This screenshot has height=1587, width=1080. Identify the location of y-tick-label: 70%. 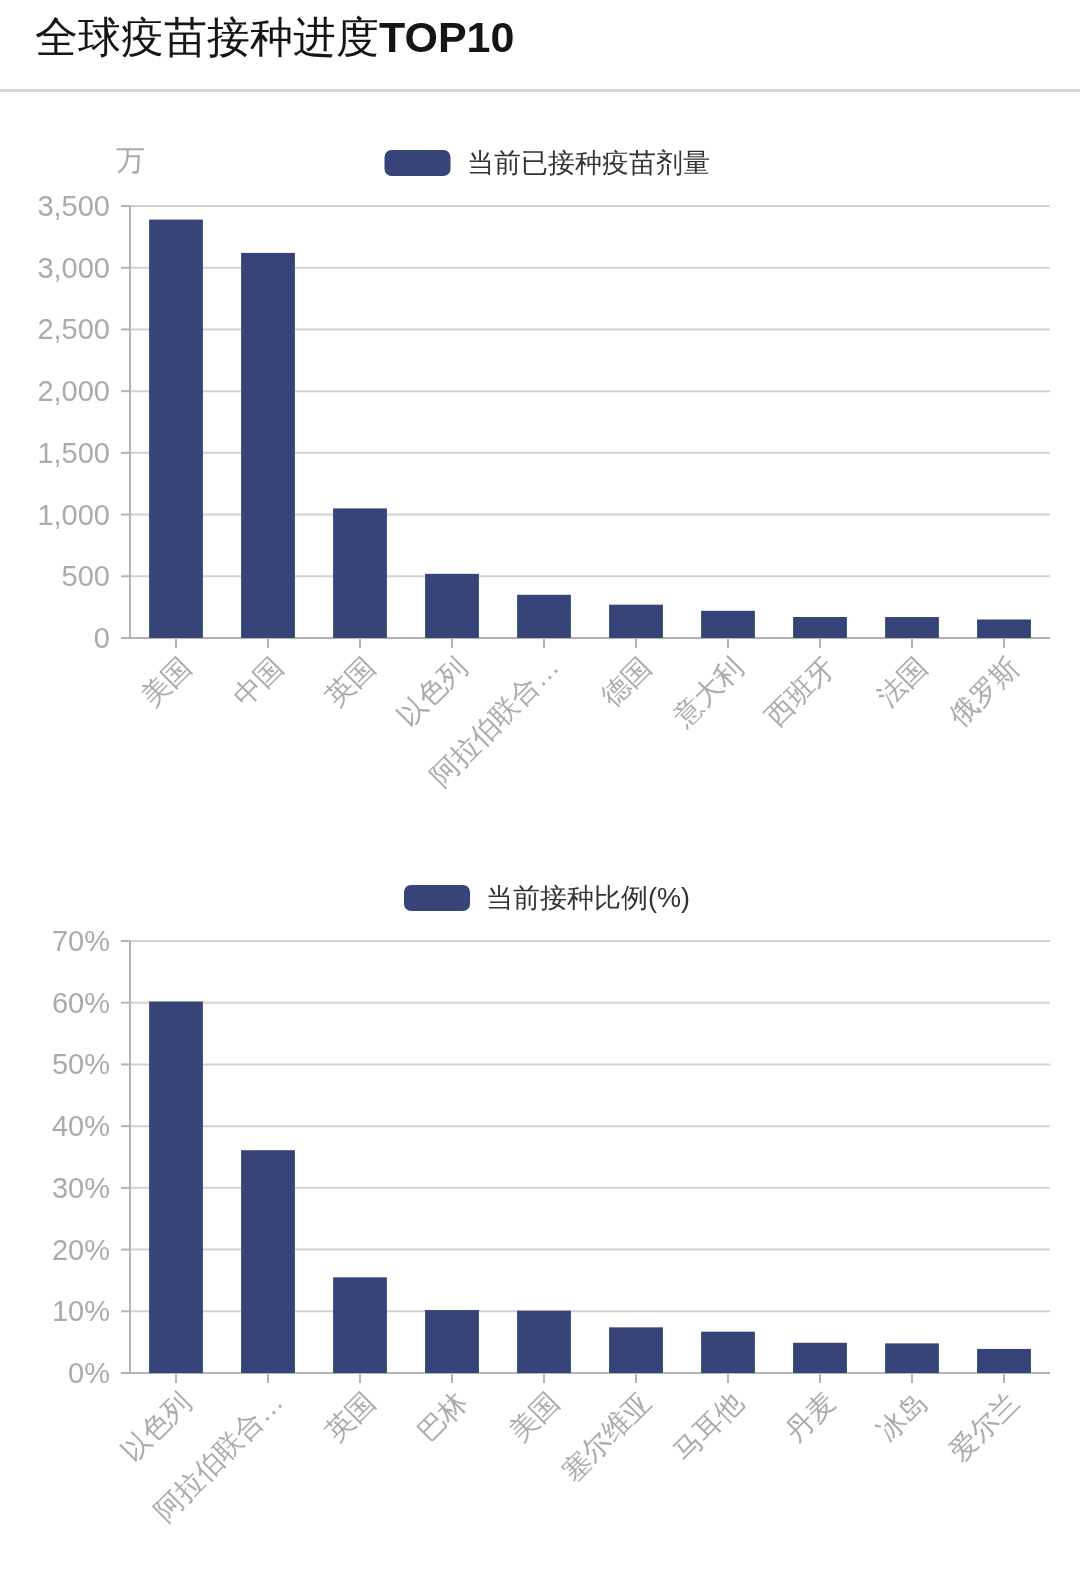
(80, 941).